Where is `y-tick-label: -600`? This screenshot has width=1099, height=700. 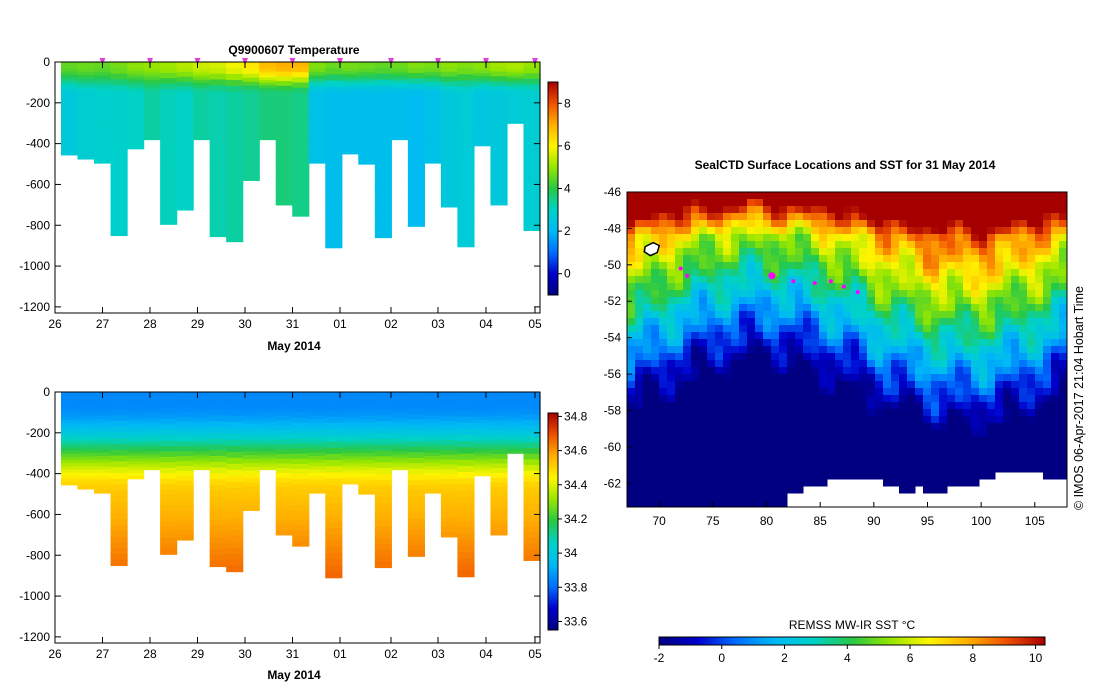
y-tick-label: -600 is located at coordinates (38, 184).